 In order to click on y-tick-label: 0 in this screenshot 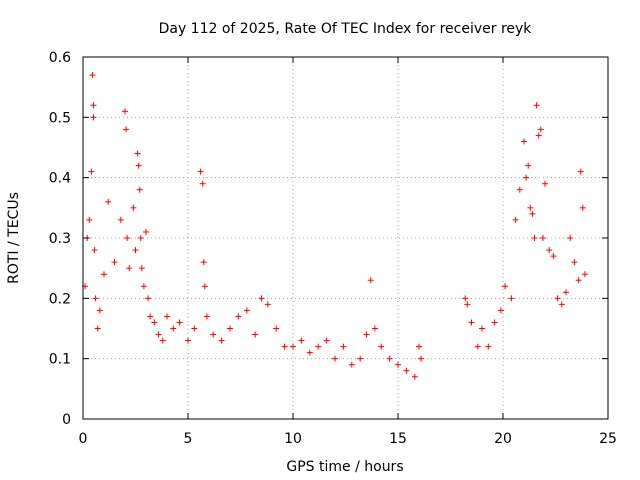, I will do `click(66, 420)`.